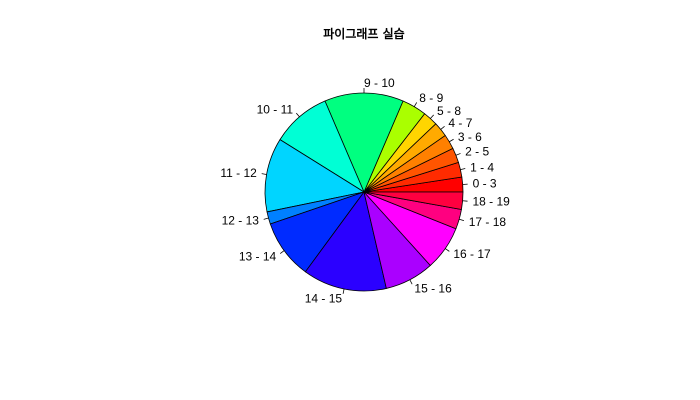 The height and width of the screenshot is (400, 700). What do you see at coordinates (363, 33) in the screenshot?
I see `chart-title: 파이그래프 실습` at bounding box center [363, 33].